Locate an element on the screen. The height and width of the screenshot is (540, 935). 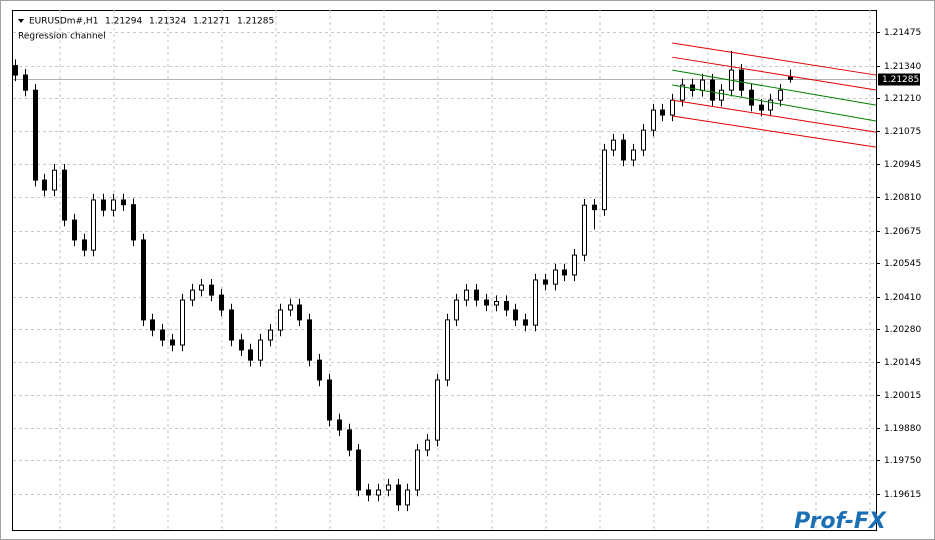
y-tick-label: 1.20145 is located at coordinates (902, 363).